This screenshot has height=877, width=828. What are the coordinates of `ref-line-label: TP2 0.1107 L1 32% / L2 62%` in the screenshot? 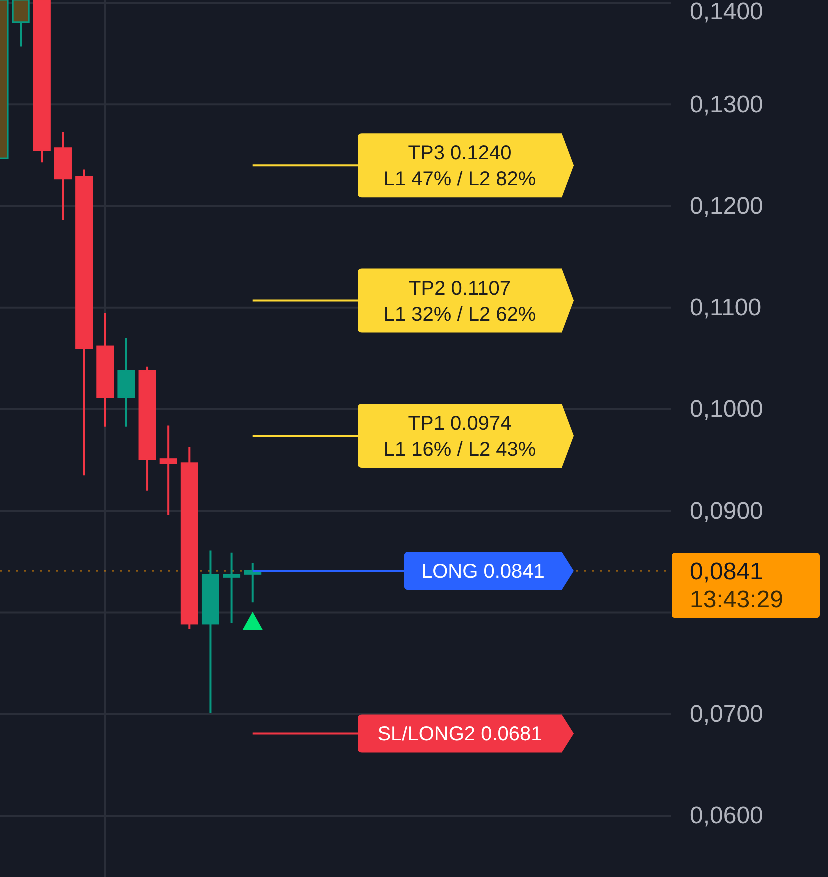 It's located at (460, 302).